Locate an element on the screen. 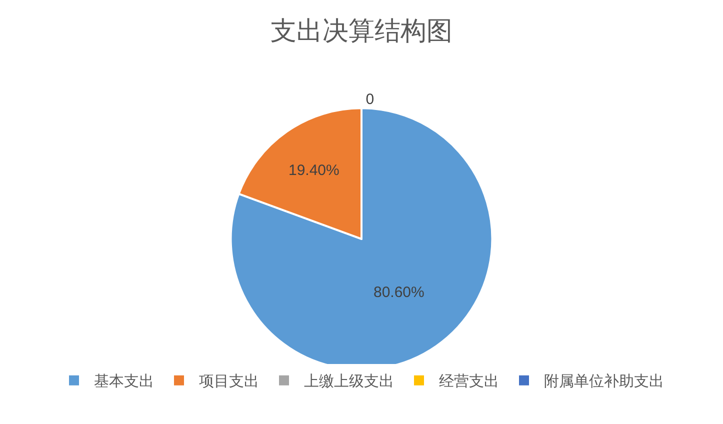  data-label: 19.40% is located at coordinates (314, 171).